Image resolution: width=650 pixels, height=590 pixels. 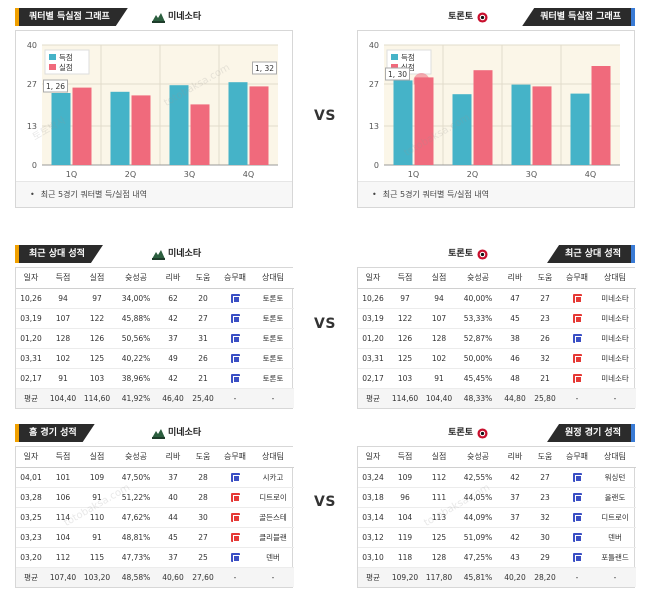 What do you see at coordinates (203, 278) in the screenshot?
I see `column-header: 도움` at bounding box center [203, 278].